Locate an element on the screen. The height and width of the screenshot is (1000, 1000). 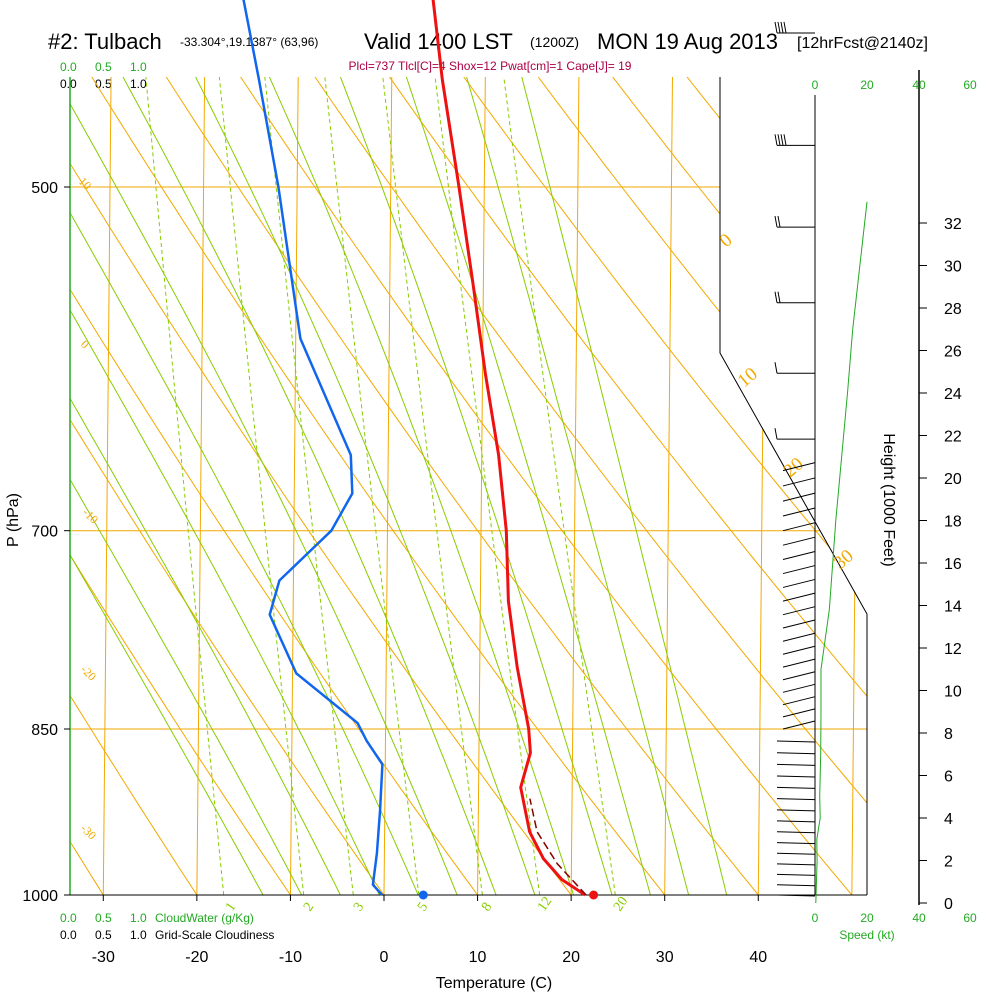
forecast-hour: [12hrFcst@2140z] is located at coordinates (862, 43).